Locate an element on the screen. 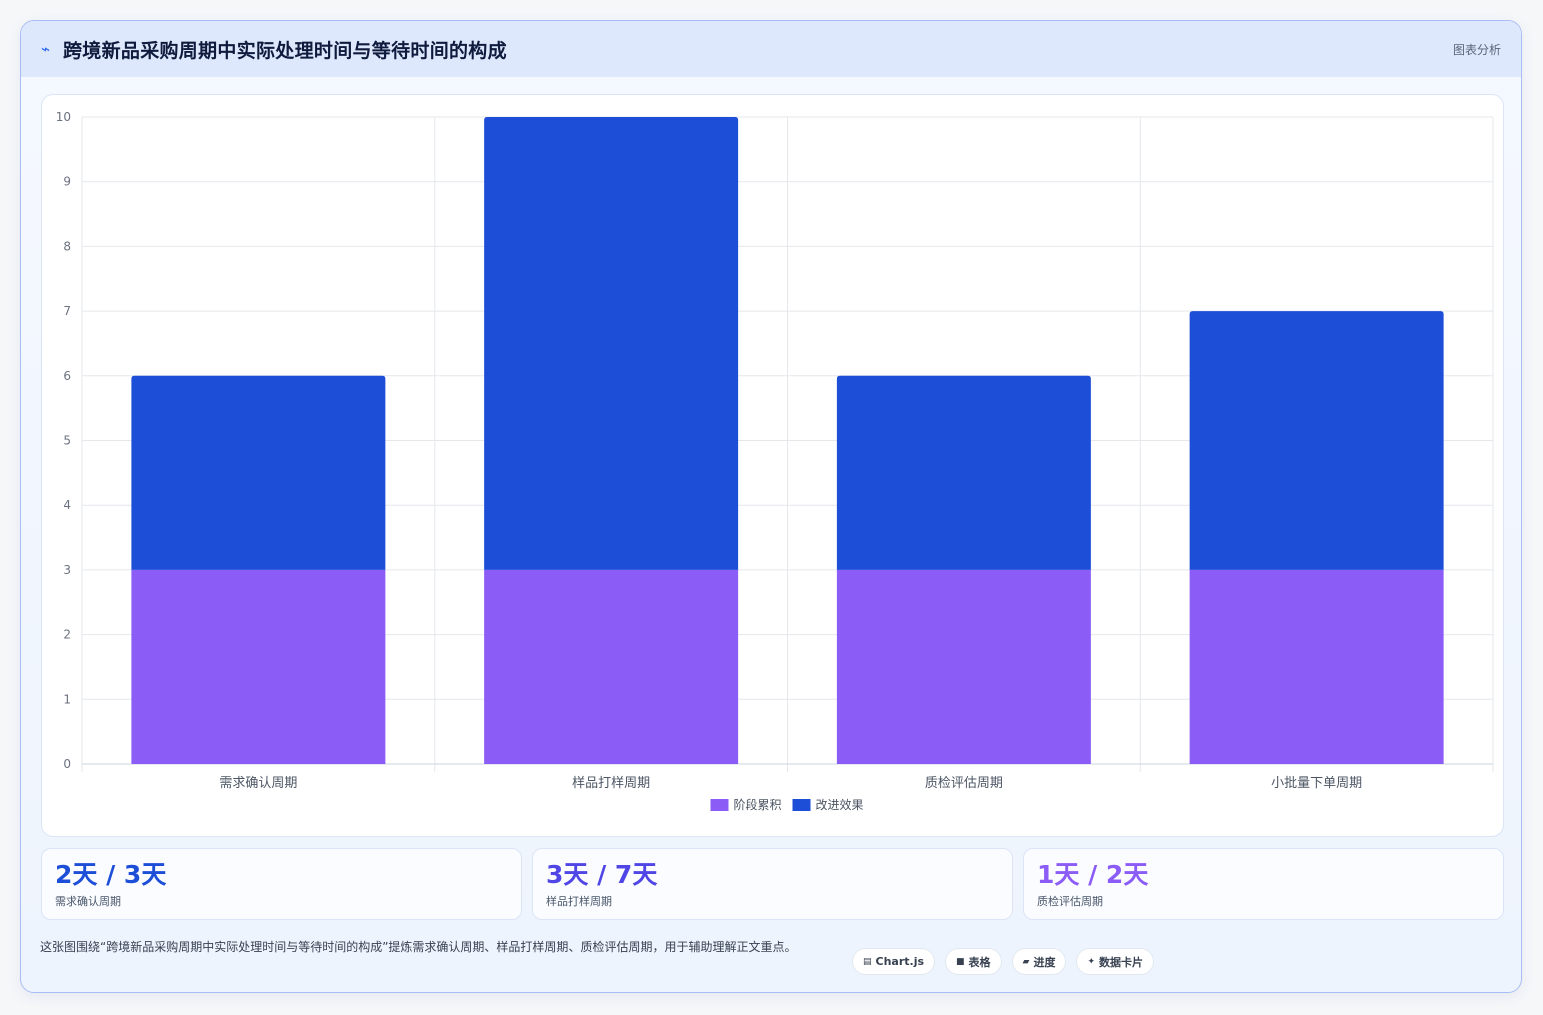 This screenshot has width=1543, height=1015. y-tick-label: 6 is located at coordinates (67, 376).